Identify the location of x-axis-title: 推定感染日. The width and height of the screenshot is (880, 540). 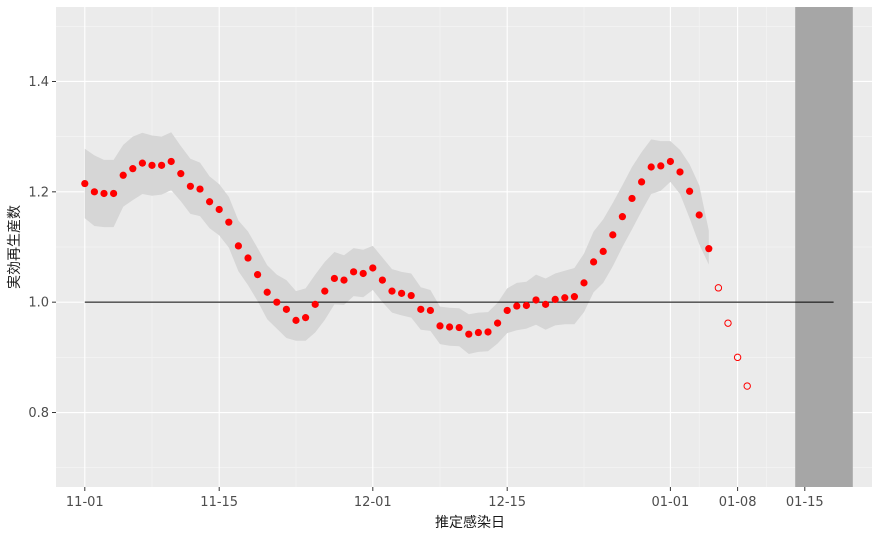
(470, 522).